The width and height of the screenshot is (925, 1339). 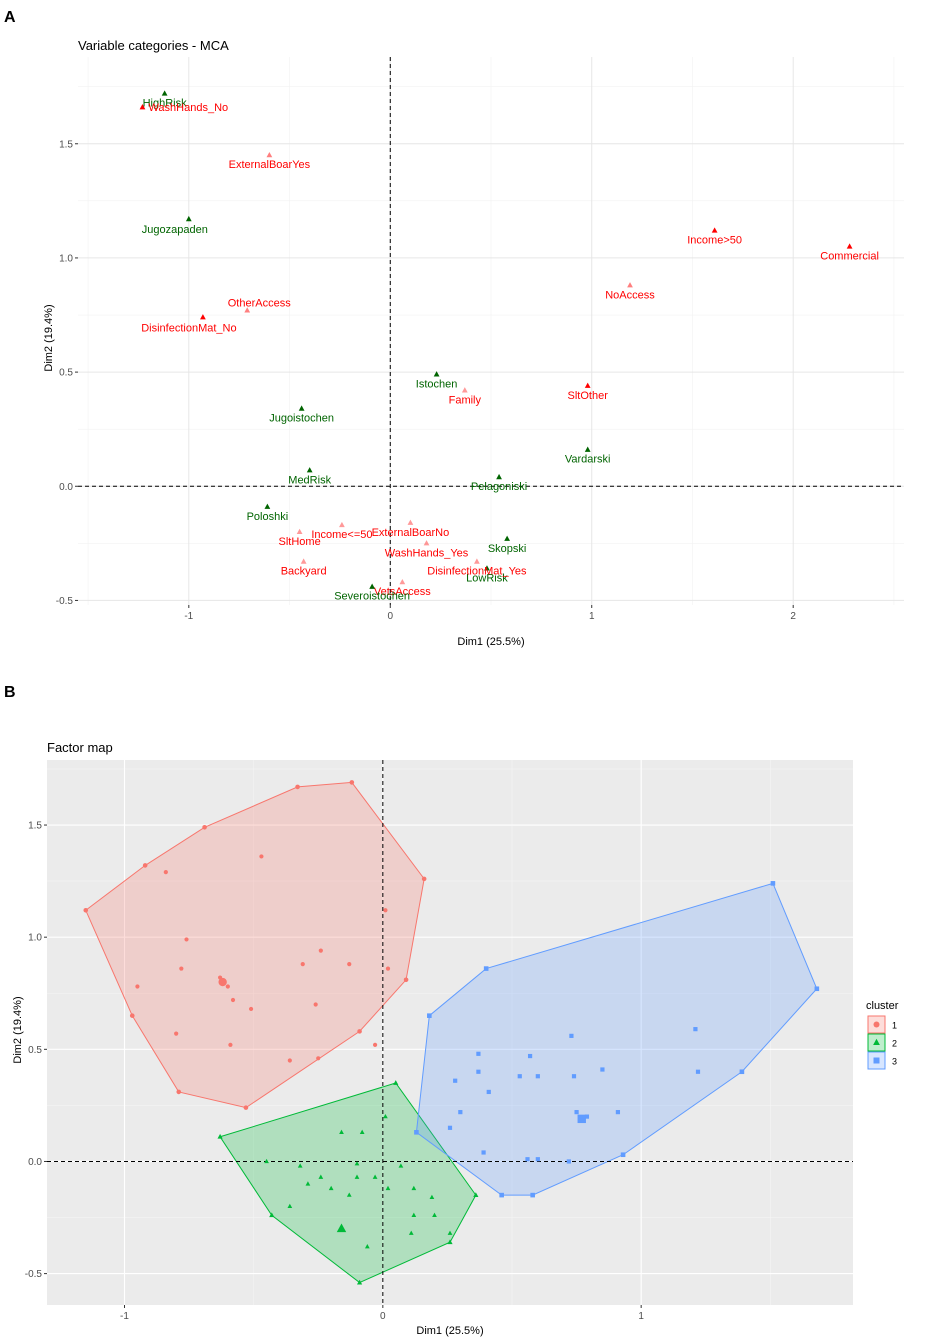 What do you see at coordinates (427, 553) in the screenshot?
I see `label-washhands-yes: WashHands_Yes` at bounding box center [427, 553].